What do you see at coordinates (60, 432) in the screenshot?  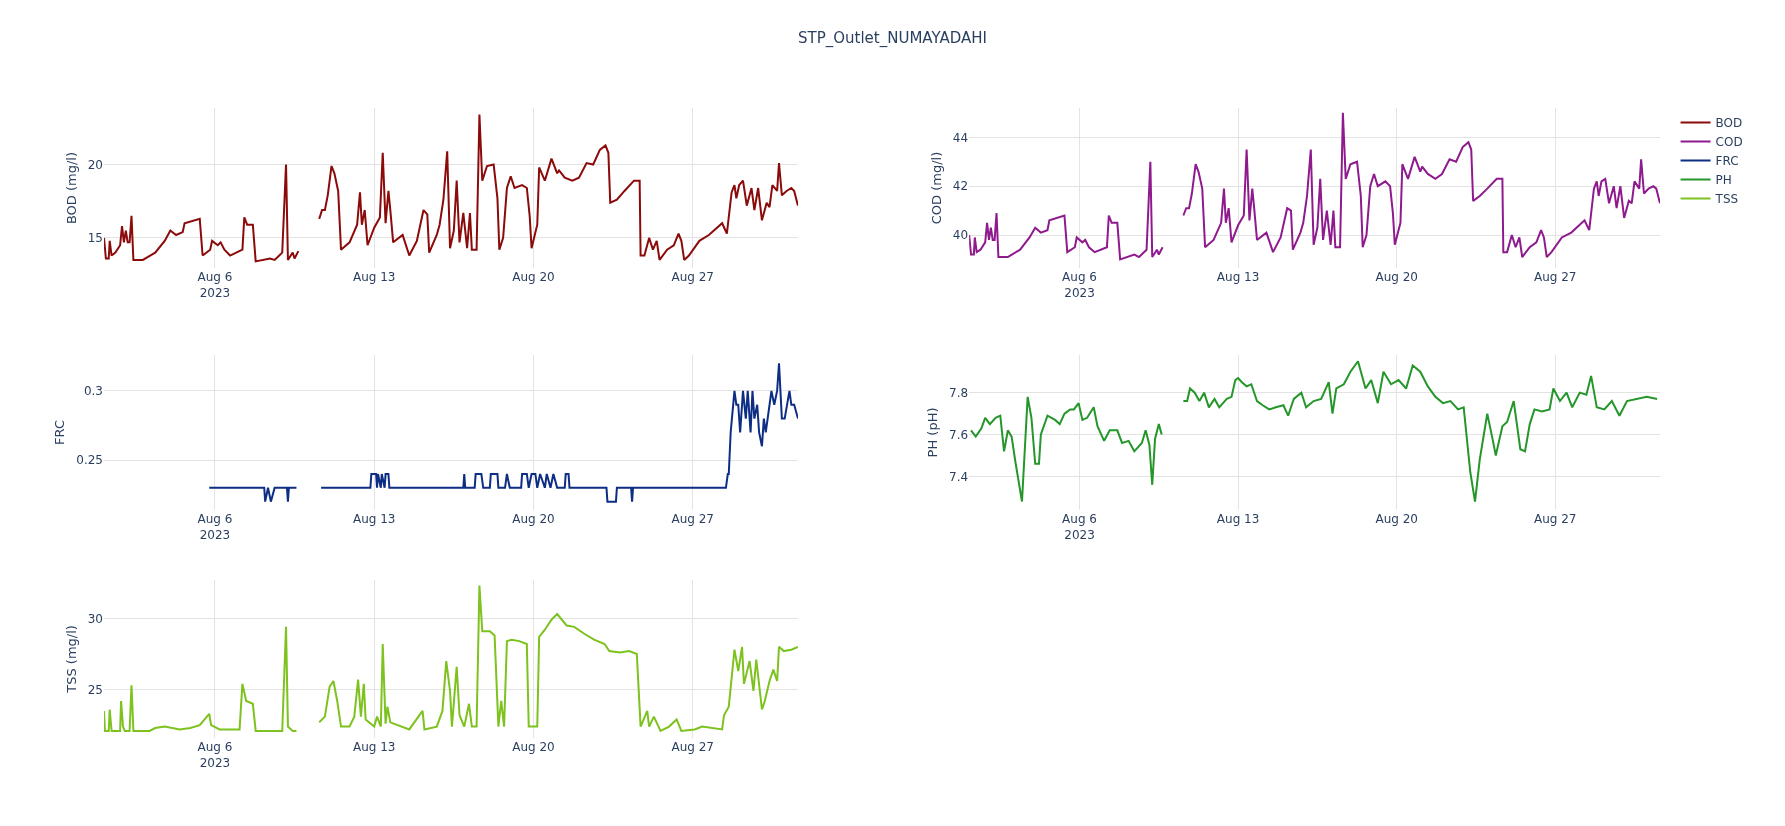 I see `y-axis-title: FRC` at bounding box center [60, 432].